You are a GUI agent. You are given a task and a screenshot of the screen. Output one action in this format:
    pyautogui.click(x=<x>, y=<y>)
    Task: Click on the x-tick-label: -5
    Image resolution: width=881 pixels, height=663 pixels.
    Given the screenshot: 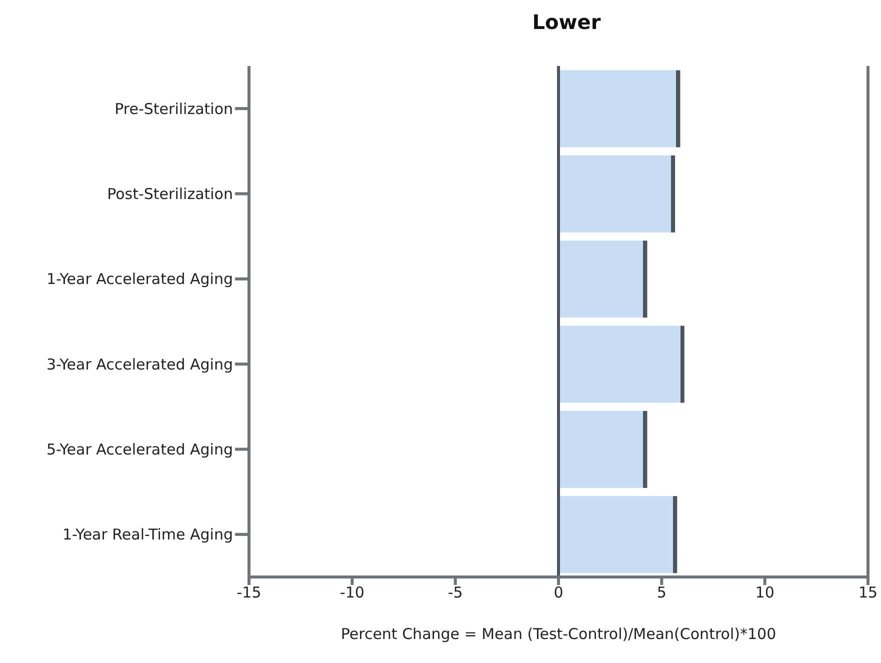 What is the action you would take?
    pyautogui.click(x=455, y=593)
    